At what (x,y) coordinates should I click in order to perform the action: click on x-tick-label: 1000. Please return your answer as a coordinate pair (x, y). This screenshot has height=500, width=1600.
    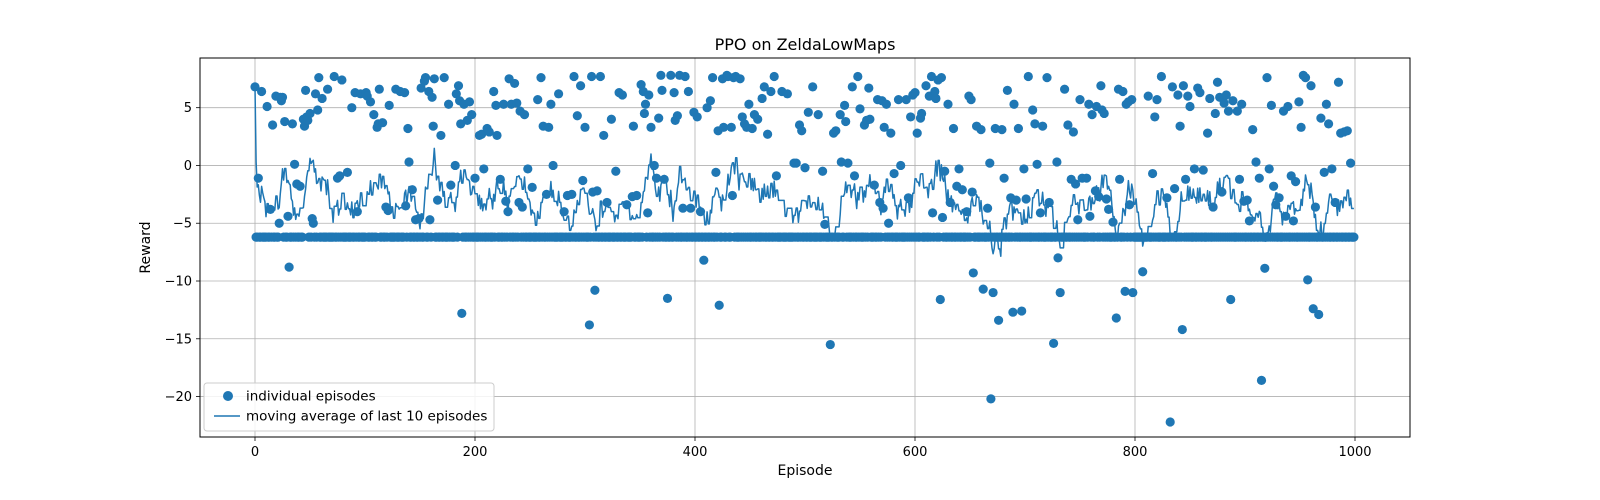
    Looking at the image, I should click on (1354, 452).